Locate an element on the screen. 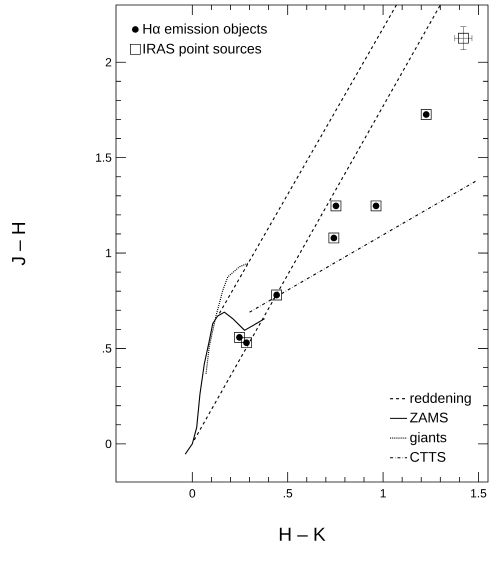 Image resolution: width=493 pixels, height=561 pixels. x-tick-label: .5 is located at coordinates (288, 493).